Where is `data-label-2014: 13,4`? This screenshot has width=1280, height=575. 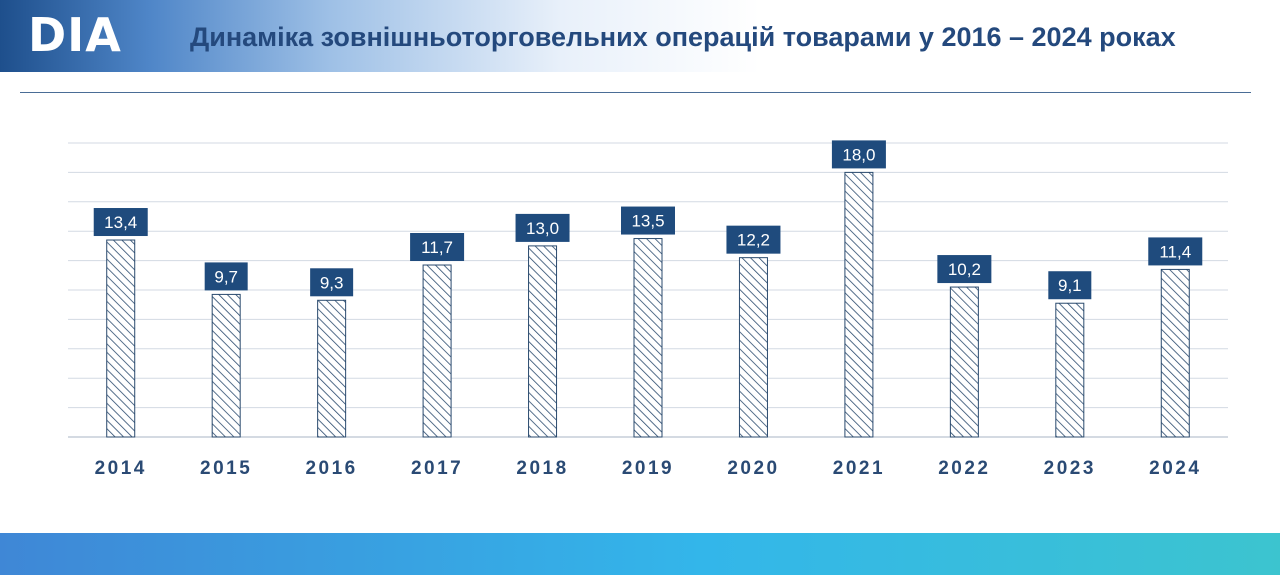 data-label-2014: 13,4 is located at coordinates (120, 222).